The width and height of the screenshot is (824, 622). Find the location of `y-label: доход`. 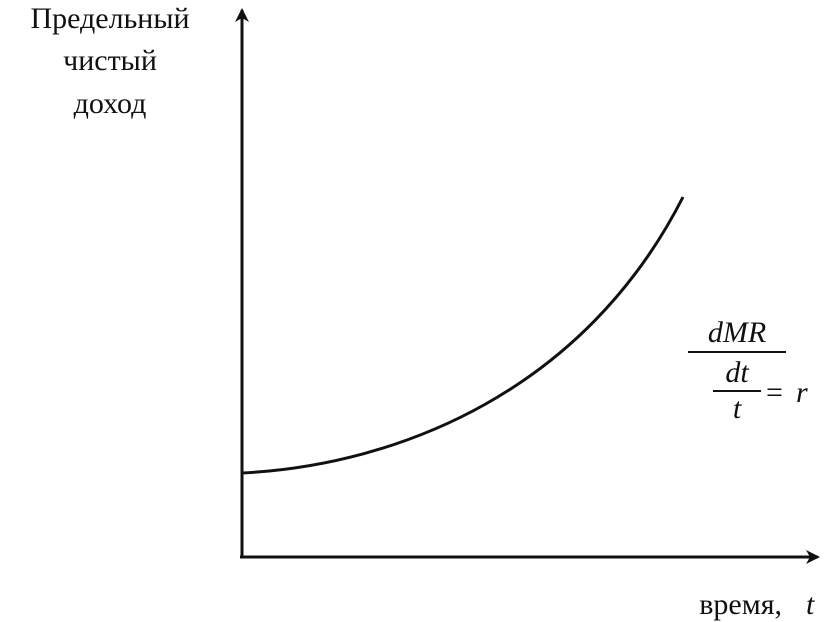

y-label: доход is located at coordinates (110, 103).